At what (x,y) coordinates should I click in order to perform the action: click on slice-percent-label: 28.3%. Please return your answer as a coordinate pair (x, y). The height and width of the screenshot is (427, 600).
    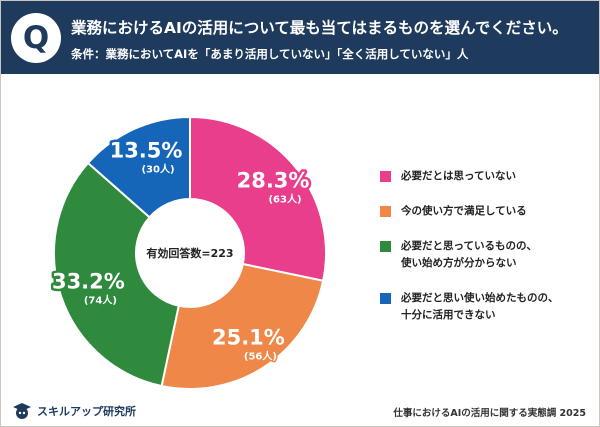
    Looking at the image, I should click on (273, 181).